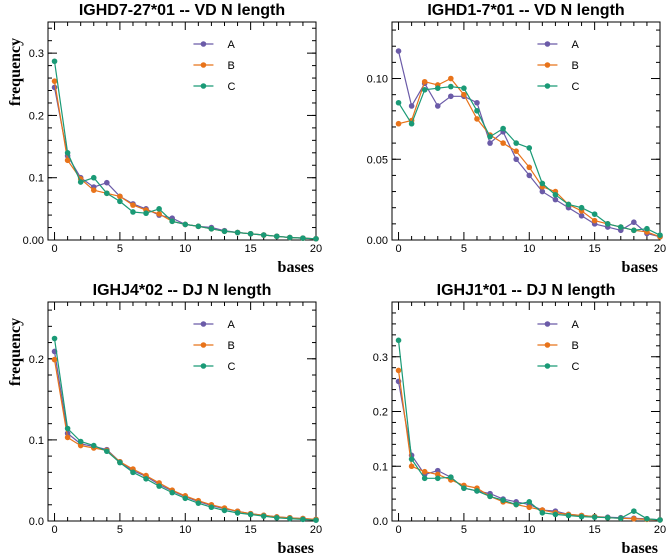 Image resolution: width=666 pixels, height=557 pixels. Describe the element at coordinates (296, 548) in the screenshot. I see `x-axis-label: bases` at that location.